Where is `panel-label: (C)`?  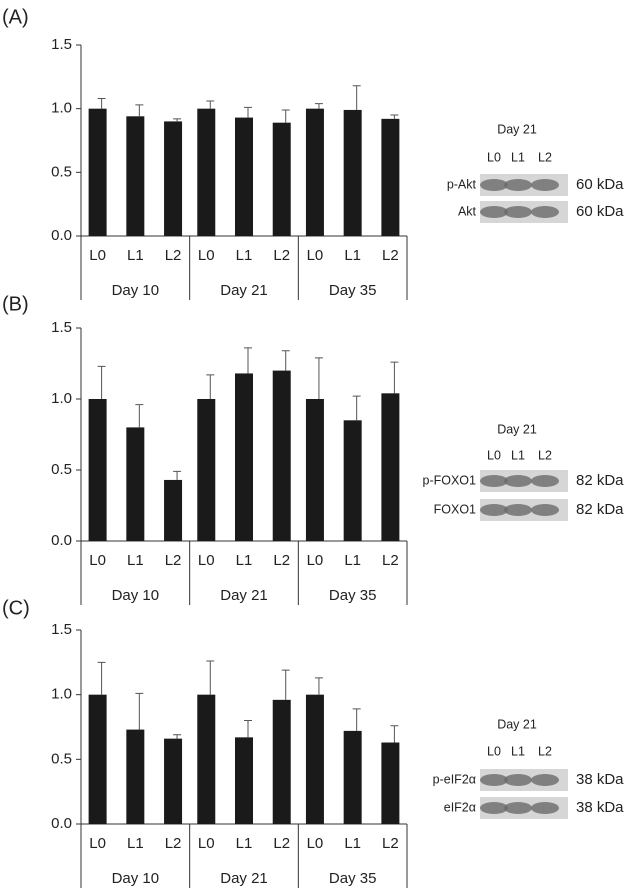 panel-label: (C) is located at coordinates (16, 608).